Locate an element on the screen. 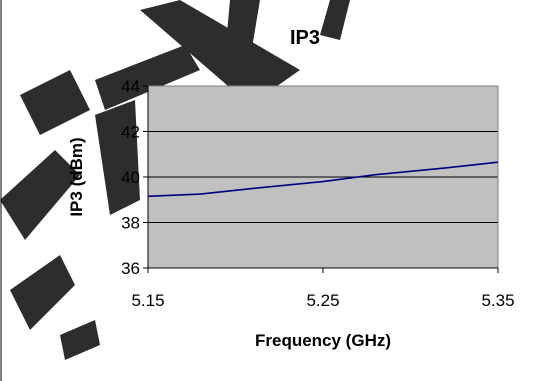  chart-title: IP3 is located at coordinates (305, 38).